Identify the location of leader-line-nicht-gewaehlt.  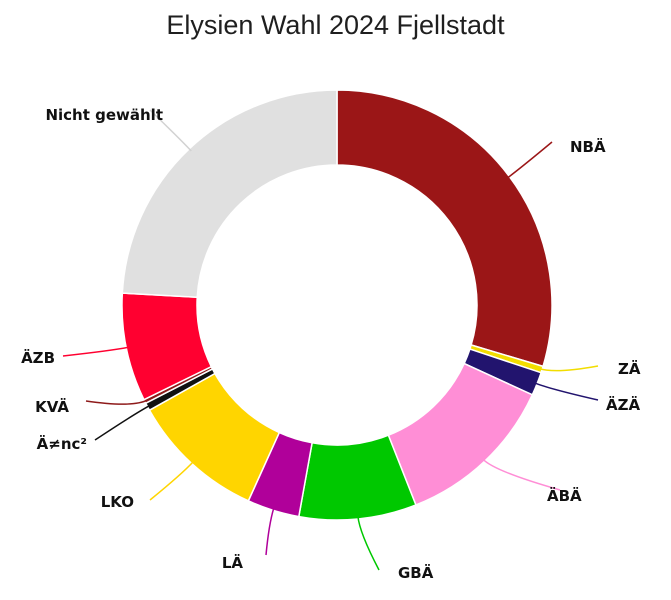
(170, 130).